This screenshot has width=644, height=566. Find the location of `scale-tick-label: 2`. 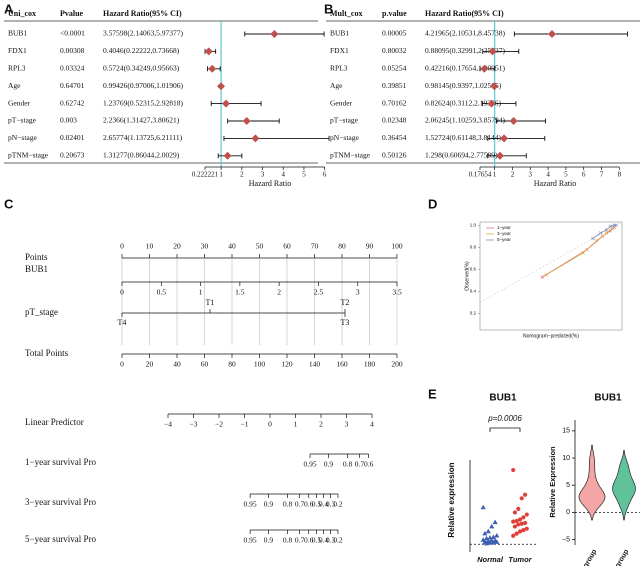

scale-tick-label: 2 is located at coordinates (279, 292).